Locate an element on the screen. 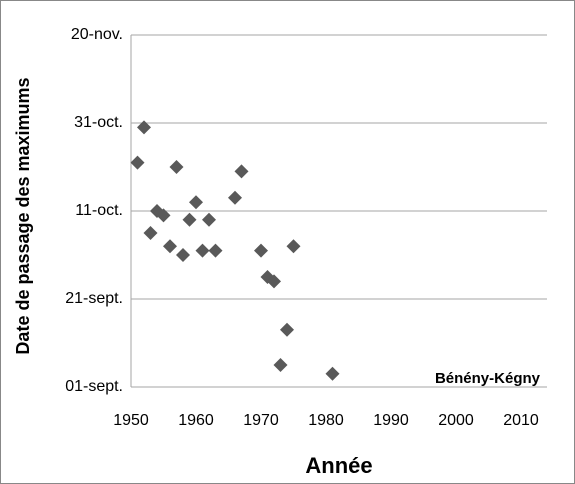 The width and height of the screenshot is (575, 484). y-tick-label: 31-oct. is located at coordinates (98, 122).